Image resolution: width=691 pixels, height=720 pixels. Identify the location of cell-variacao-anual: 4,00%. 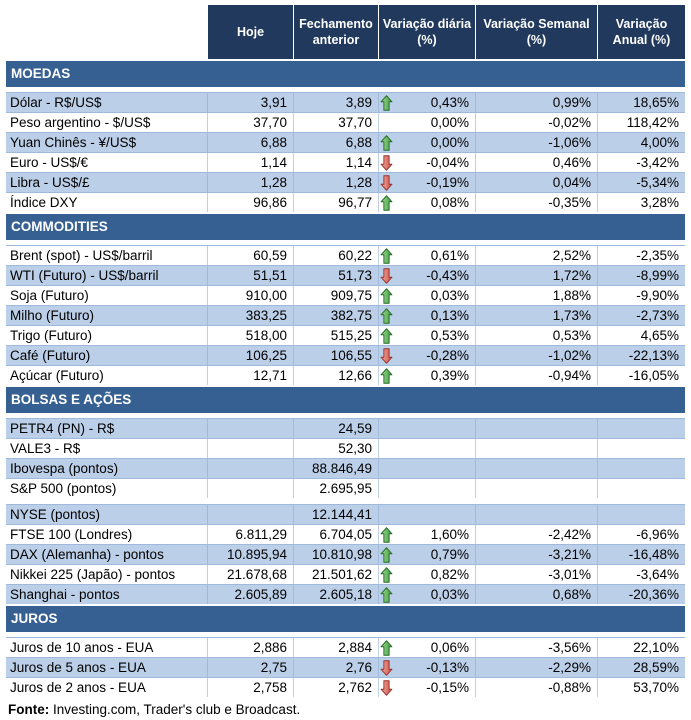
(641, 142).